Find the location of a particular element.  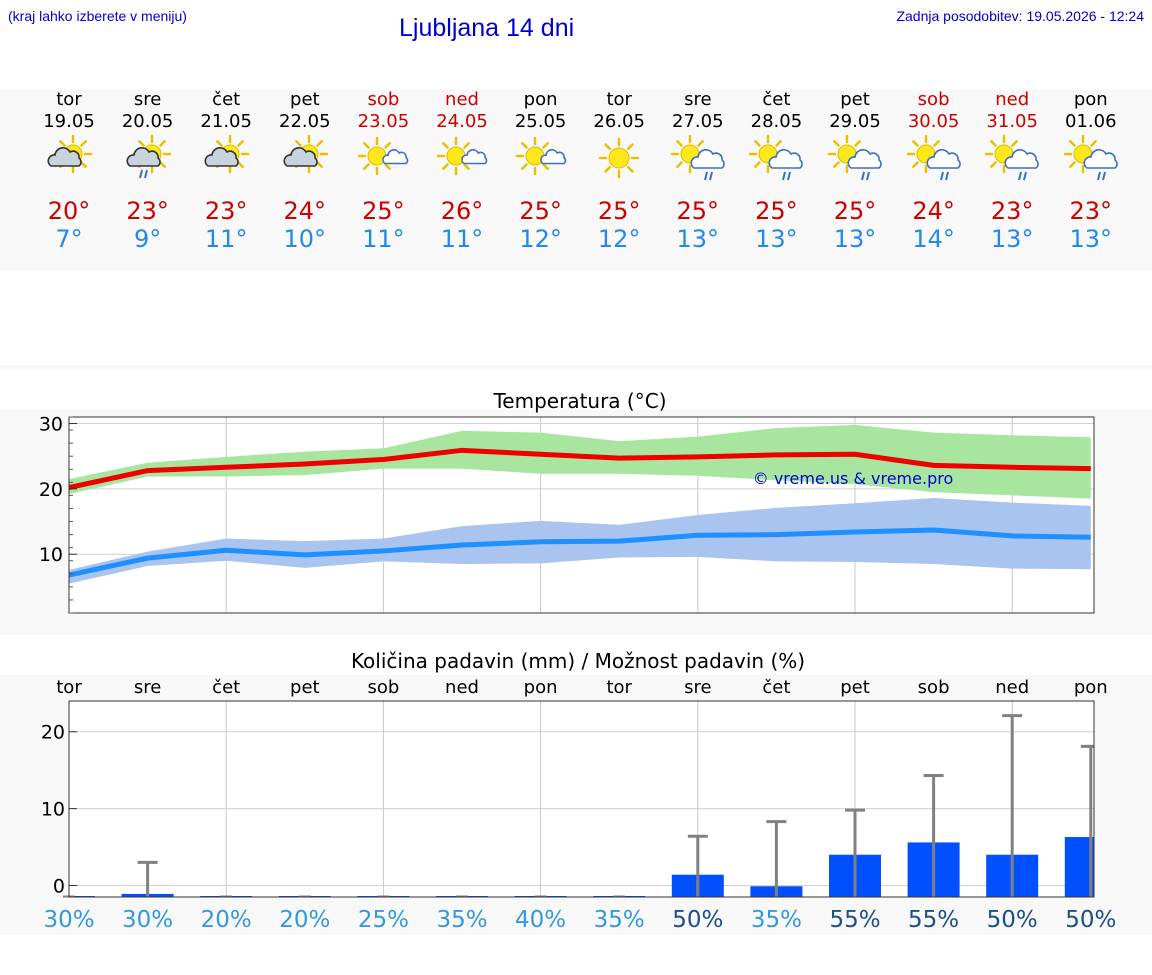

day-column: sob 23.05 is located at coordinates (383, 111).